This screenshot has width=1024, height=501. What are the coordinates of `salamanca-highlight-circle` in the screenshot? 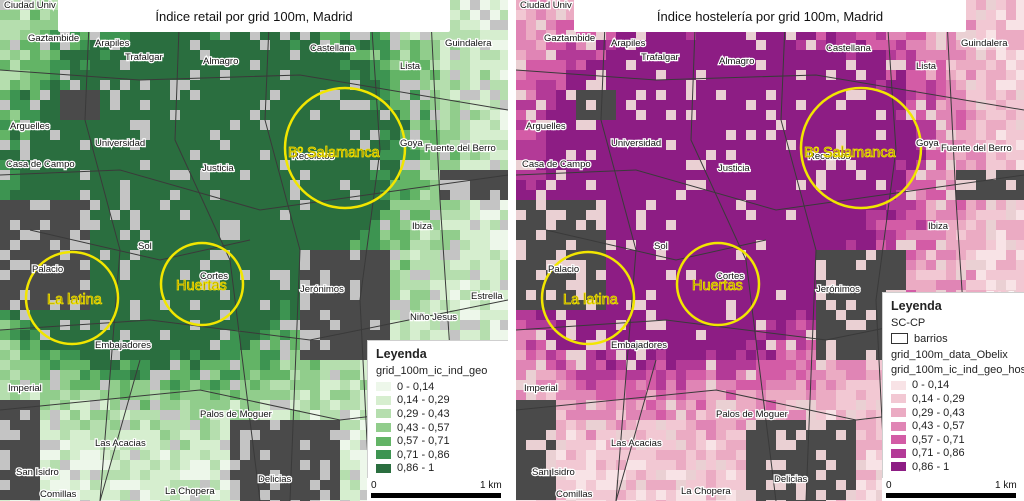 It's located at (861, 148).